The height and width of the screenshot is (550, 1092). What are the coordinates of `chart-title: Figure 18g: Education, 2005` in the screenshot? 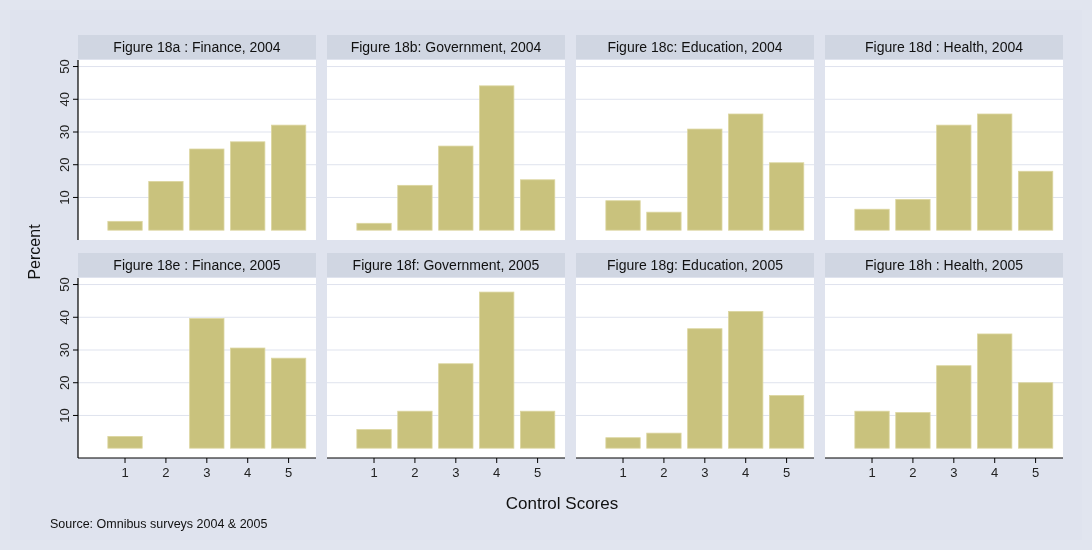 It's located at (695, 265).